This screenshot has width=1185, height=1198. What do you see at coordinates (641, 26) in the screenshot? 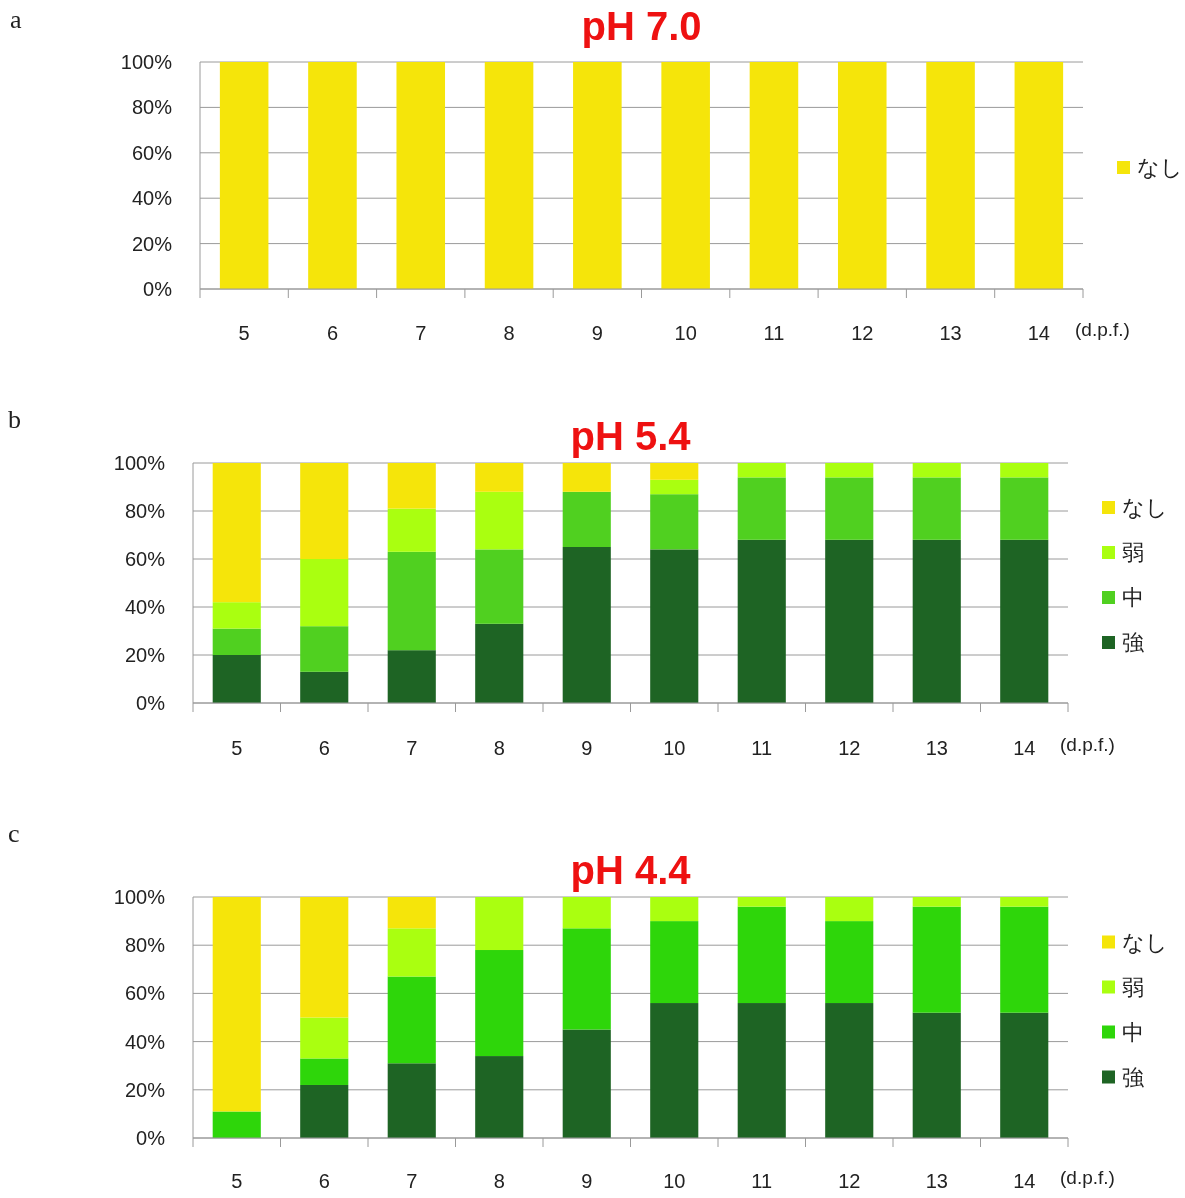
I see `chart-title: pH 7.0` at bounding box center [641, 26].